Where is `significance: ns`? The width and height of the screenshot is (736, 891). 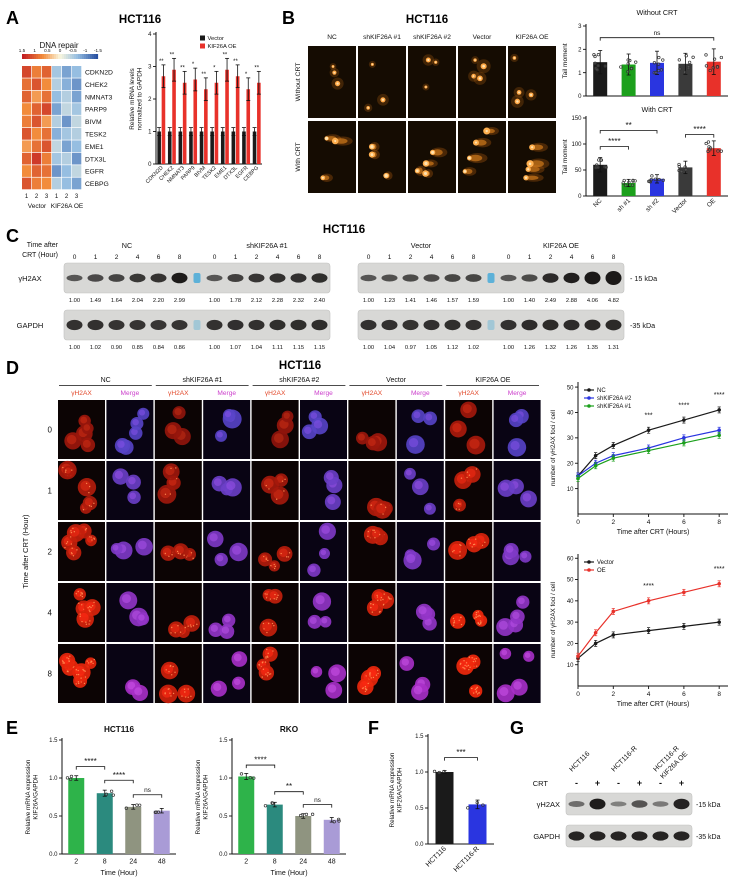 significance: ns is located at coordinates (148, 790).